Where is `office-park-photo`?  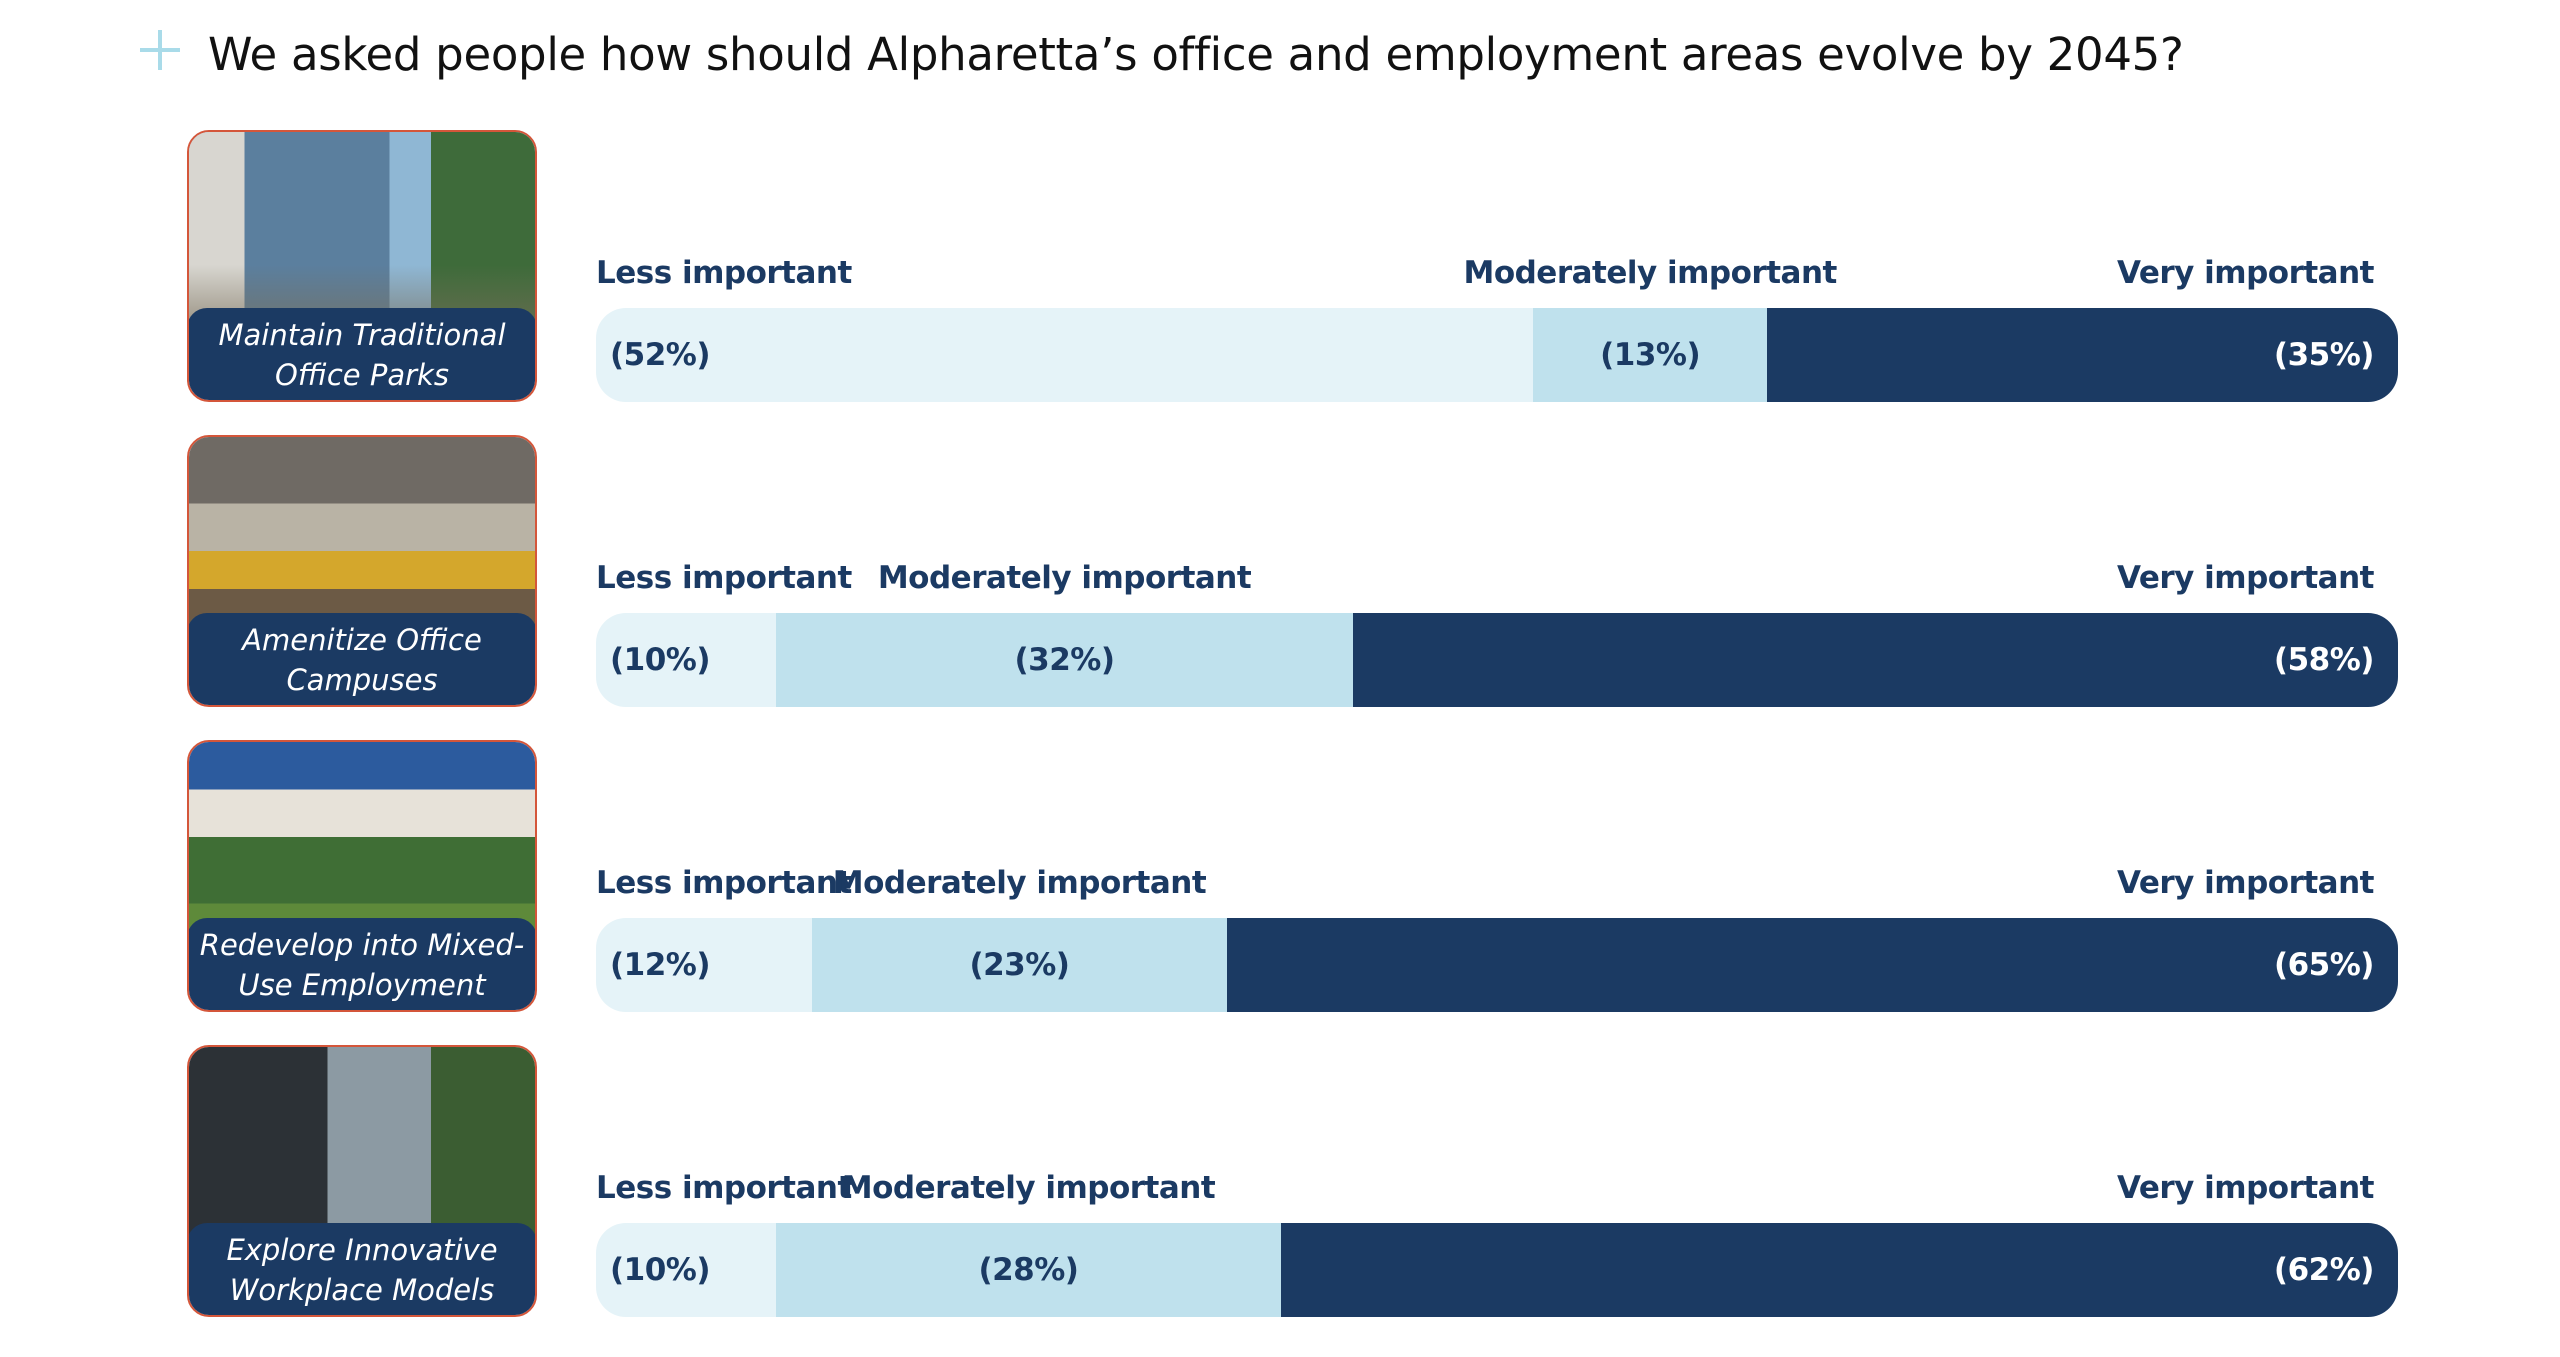
office-park-photo is located at coordinates (362, 227).